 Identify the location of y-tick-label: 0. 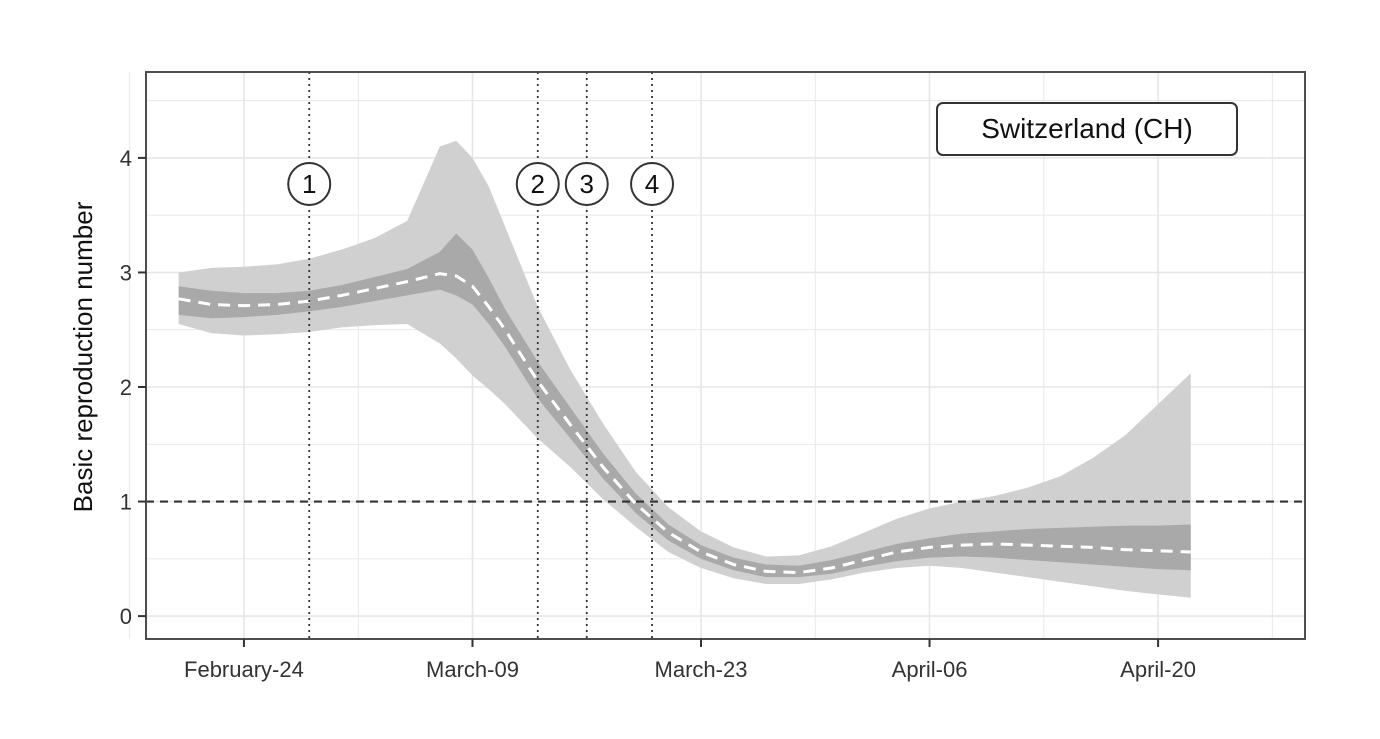
(126, 616).